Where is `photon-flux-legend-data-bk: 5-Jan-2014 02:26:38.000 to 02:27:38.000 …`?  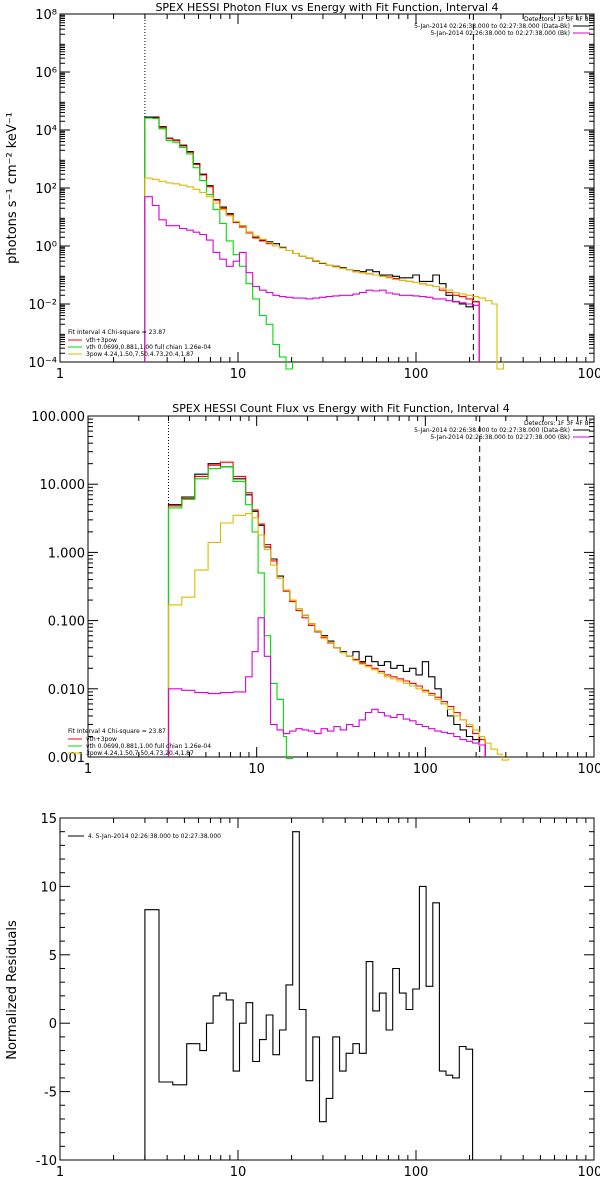 photon-flux-legend-data-bk: 5-Jan-2014 02:26:38.000 to 02:27:38.000 … is located at coordinates (492, 26).